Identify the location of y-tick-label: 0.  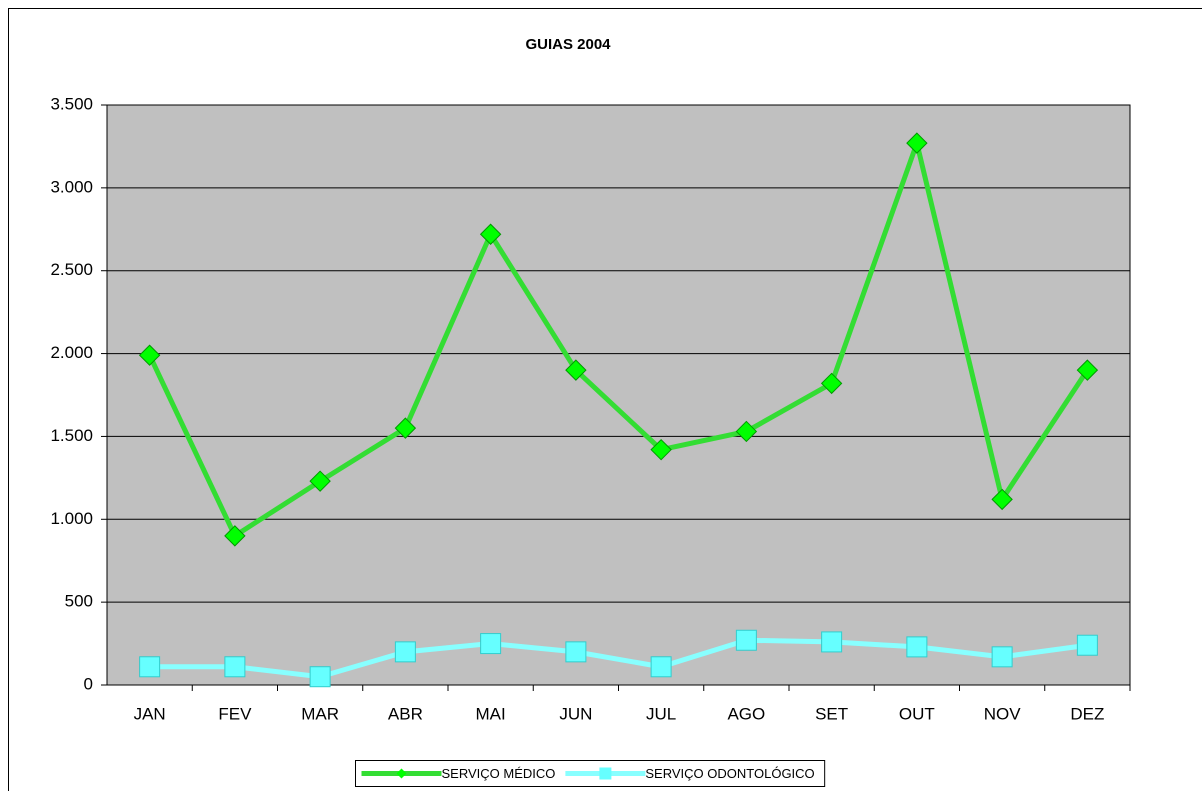
(88, 683).